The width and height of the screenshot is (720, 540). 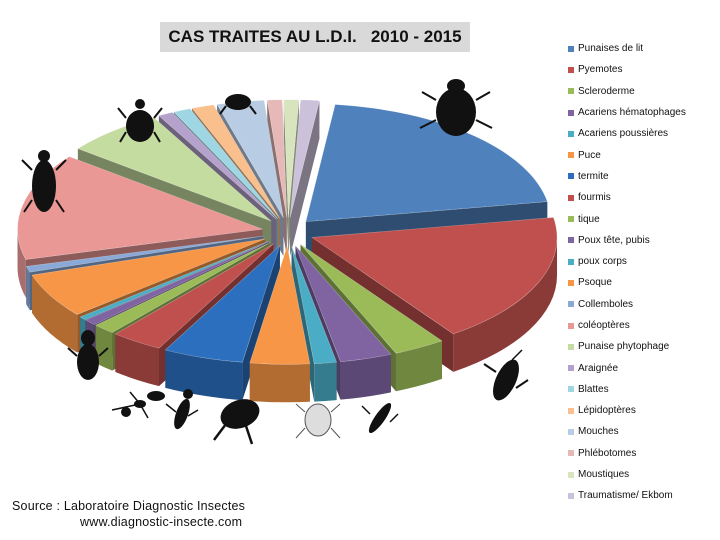 I want to click on legend-item: Acariens poussières, so click(x=643, y=133).